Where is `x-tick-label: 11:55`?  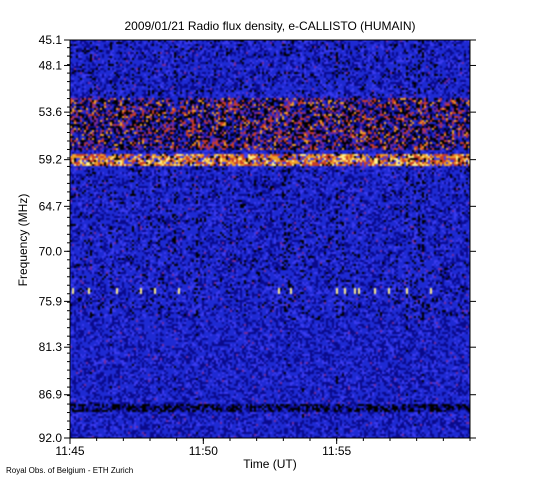 x-tick-label: 11:55 is located at coordinates (336, 451).